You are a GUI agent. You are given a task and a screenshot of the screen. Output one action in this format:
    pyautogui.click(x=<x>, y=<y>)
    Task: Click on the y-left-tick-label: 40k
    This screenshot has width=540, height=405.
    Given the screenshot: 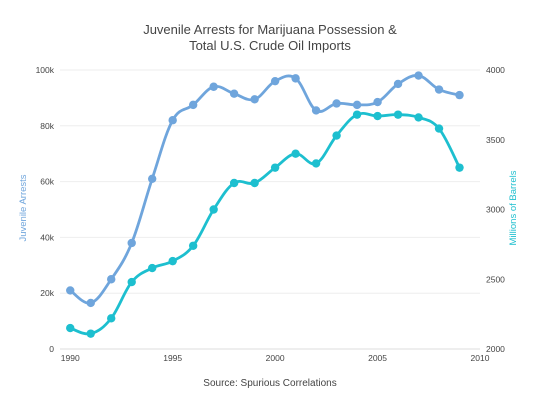 What is the action you would take?
    pyautogui.click(x=47, y=237)
    